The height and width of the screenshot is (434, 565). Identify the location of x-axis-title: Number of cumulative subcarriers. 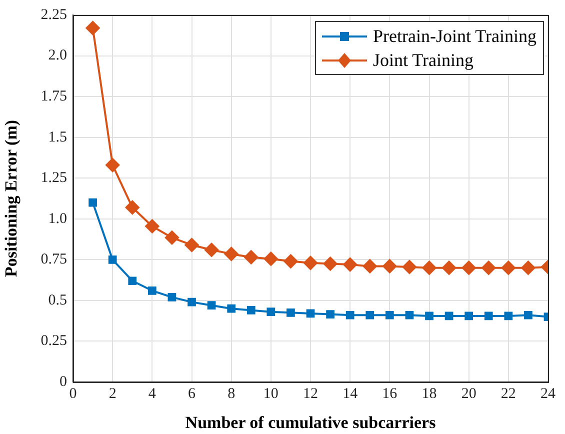
(310, 422).